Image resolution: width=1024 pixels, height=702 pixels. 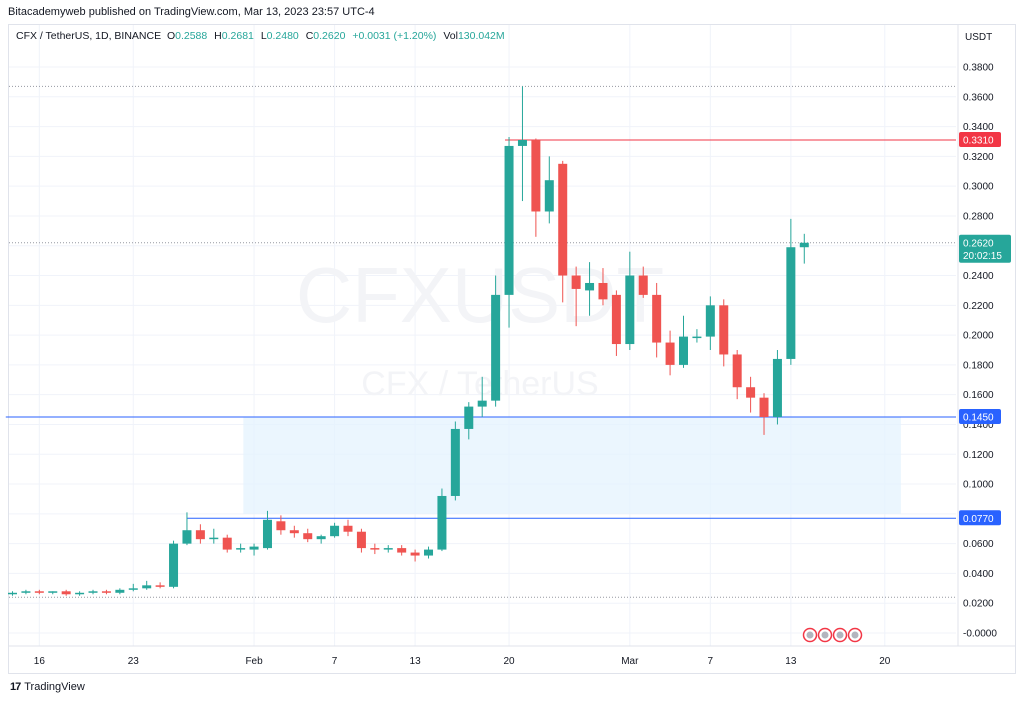 What do you see at coordinates (978, 365) in the screenshot?
I see `price-tick-label: 0.1800` at bounding box center [978, 365].